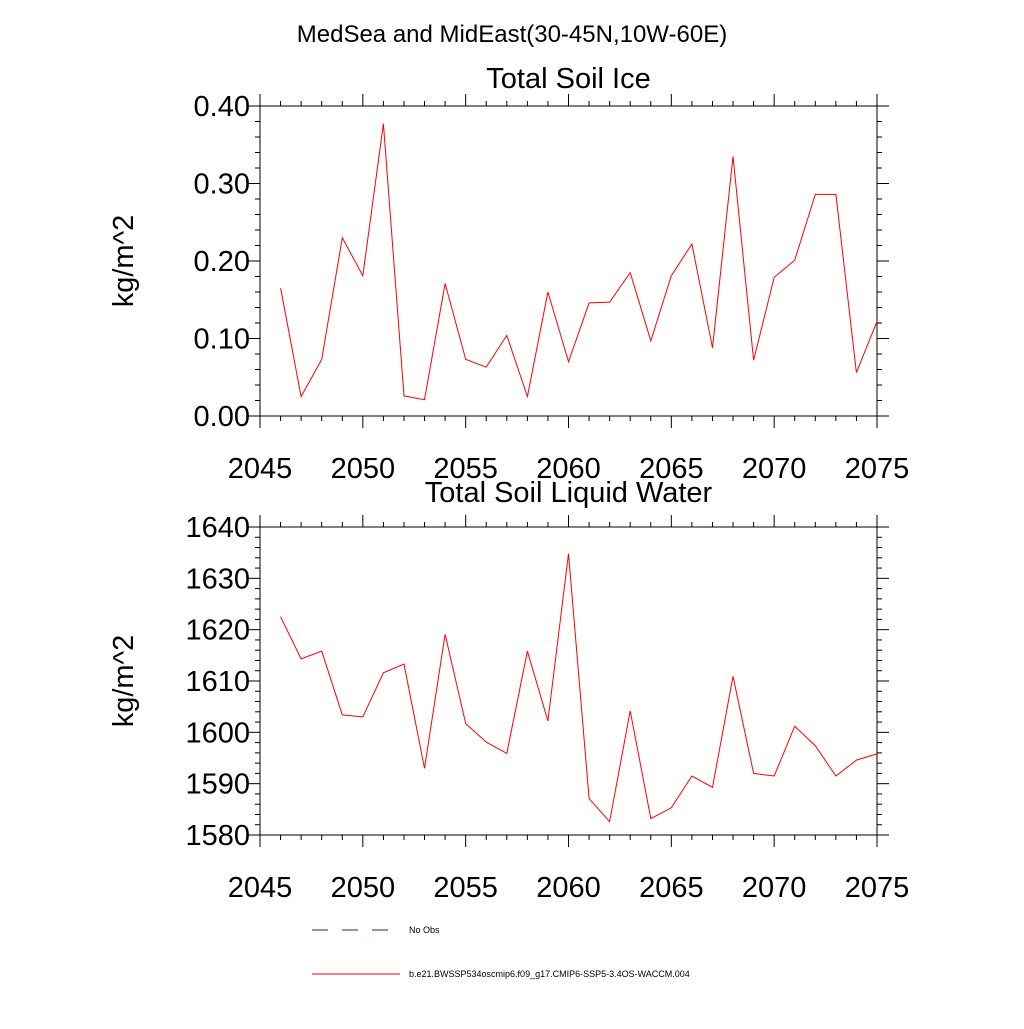  What do you see at coordinates (222, 340) in the screenshot?
I see `y-tick-label: 0.10` at bounding box center [222, 340].